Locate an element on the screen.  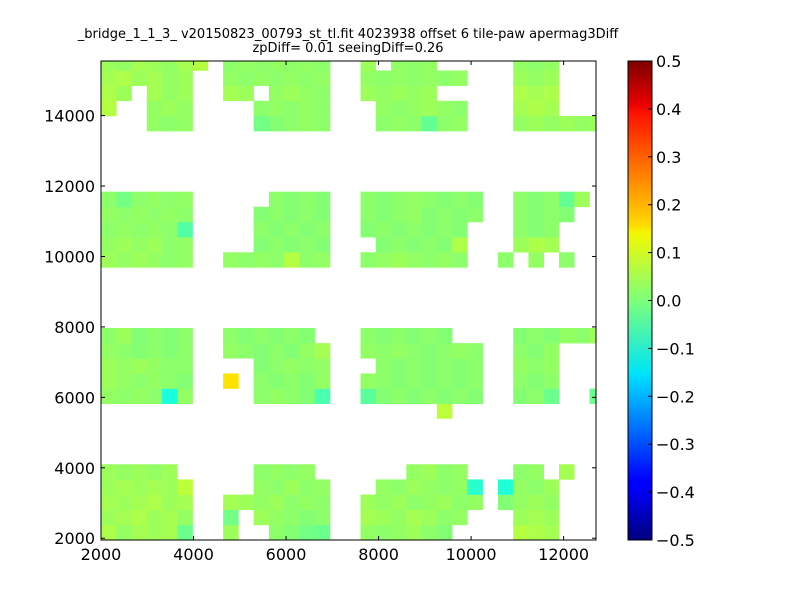
colorbar-tick-label: 0.5 is located at coordinates (668, 61).